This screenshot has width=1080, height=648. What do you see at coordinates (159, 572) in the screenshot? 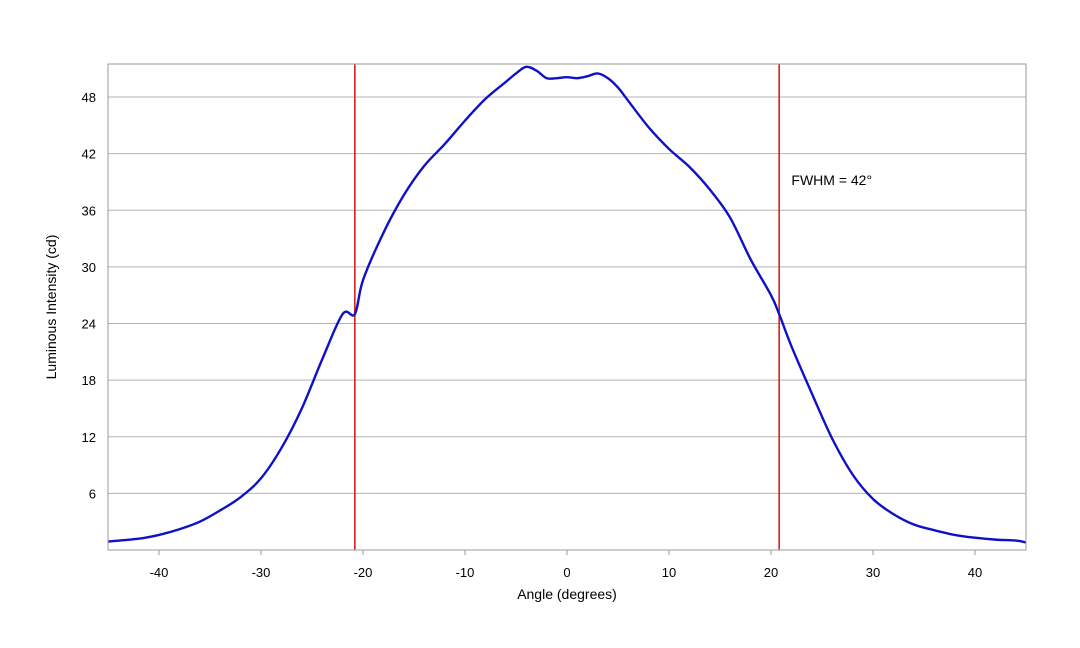
I see `x-tick-label: -40` at bounding box center [159, 572].